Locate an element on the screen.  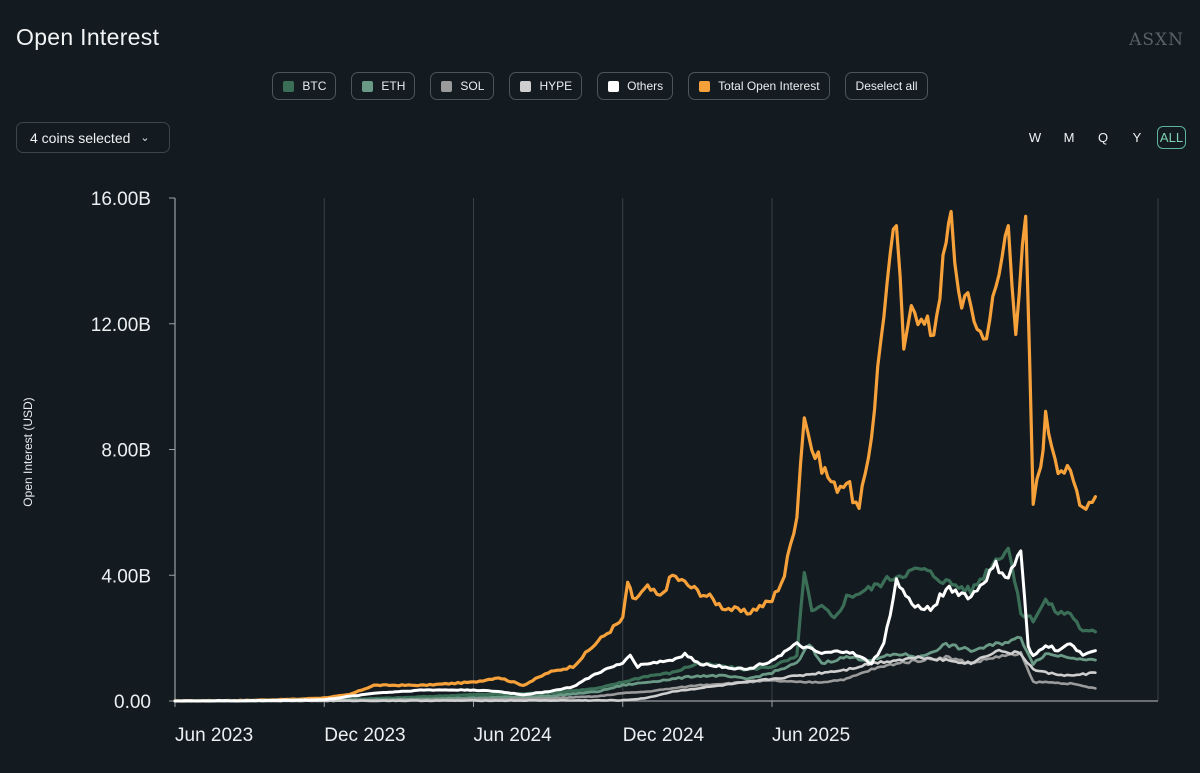
chevron-down-icon: ⌄ is located at coordinates (145, 138).